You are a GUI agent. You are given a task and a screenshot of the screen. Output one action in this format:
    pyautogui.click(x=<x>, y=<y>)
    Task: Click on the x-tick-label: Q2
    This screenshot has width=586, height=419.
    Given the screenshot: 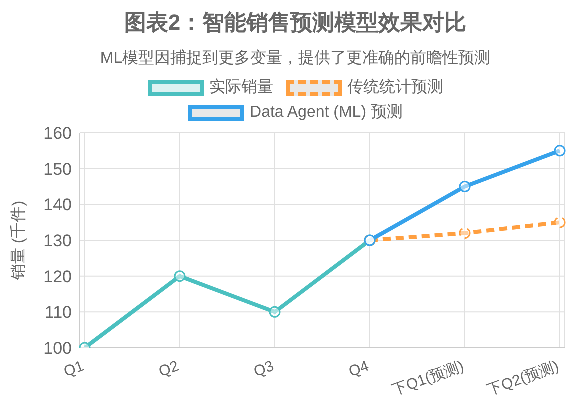 What is the action you would take?
    pyautogui.click(x=169, y=369)
    